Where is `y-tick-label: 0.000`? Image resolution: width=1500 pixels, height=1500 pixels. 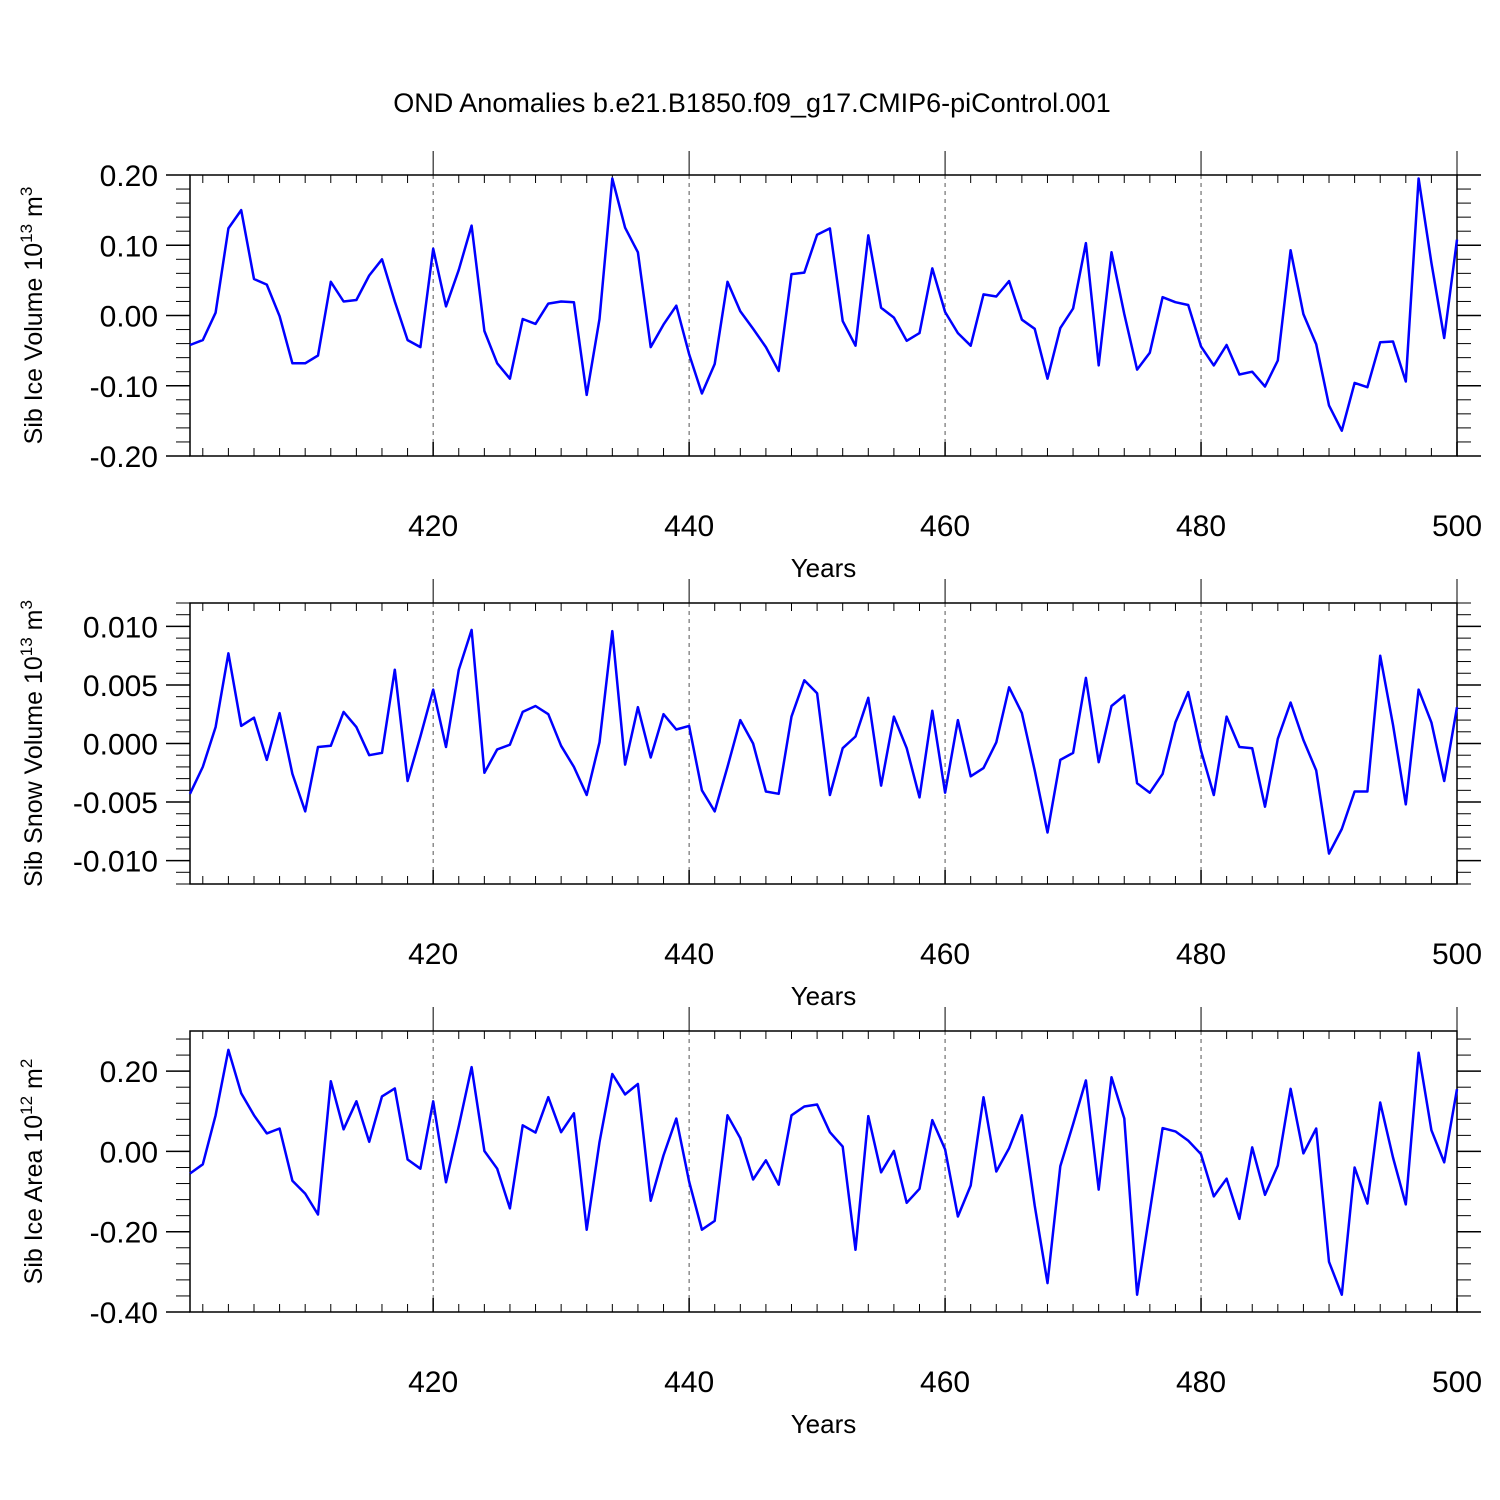
y-tick-label: 0.000 is located at coordinates (120, 745).